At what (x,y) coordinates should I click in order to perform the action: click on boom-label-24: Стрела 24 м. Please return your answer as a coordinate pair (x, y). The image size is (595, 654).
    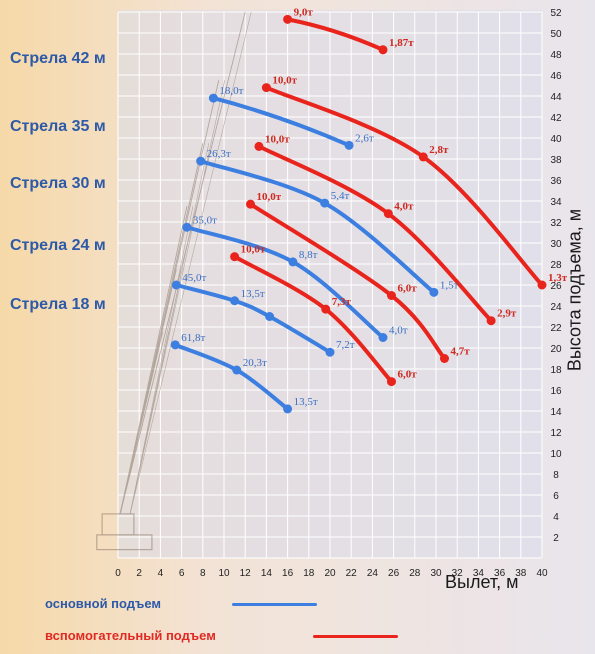
    Looking at the image, I should click on (58, 245).